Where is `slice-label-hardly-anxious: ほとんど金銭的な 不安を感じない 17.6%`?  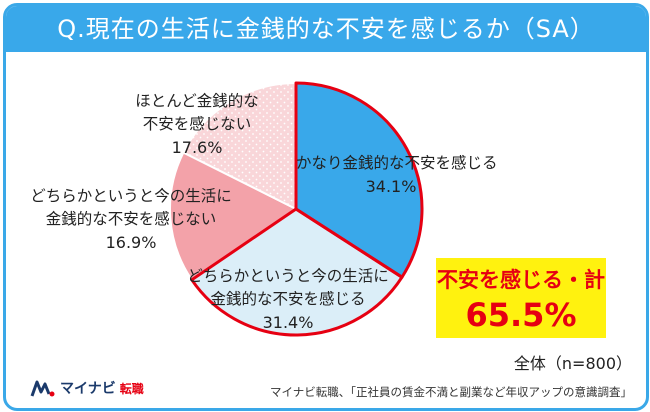
slice-label-hardly-anxious: ほとんど金銭的な 不安を感じない 17.6% is located at coordinates (197, 124).